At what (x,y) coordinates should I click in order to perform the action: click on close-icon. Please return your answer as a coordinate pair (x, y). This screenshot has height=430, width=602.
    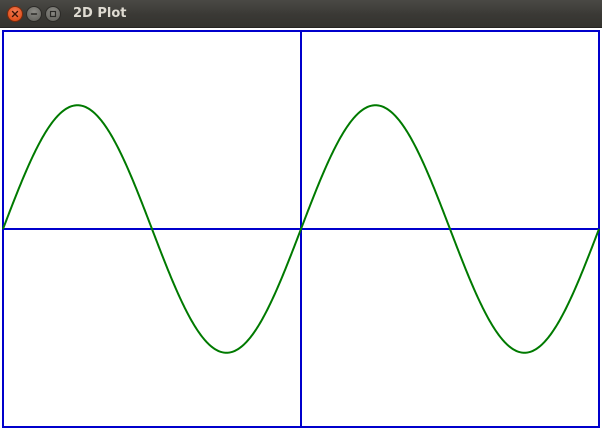
    Looking at the image, I should click on (15, 14).